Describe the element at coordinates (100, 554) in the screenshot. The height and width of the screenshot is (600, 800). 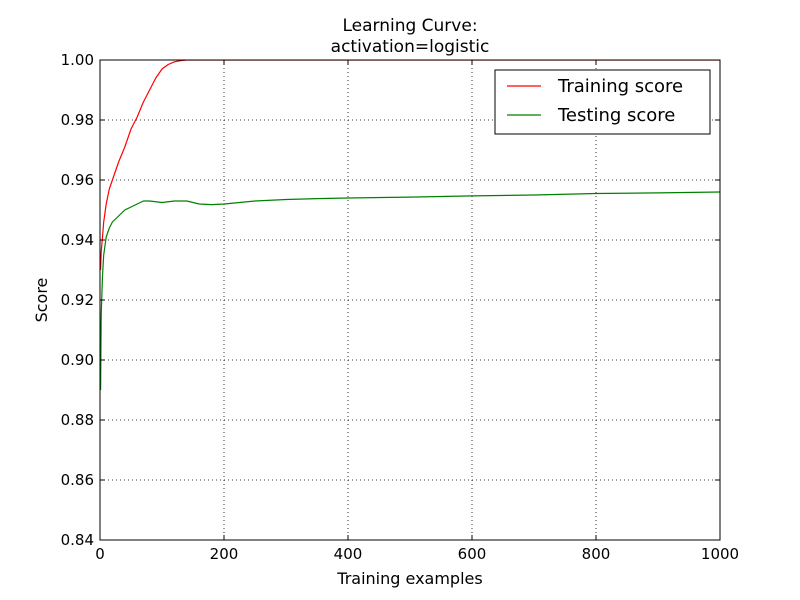
I see `x-tick-label: 0` at that location.